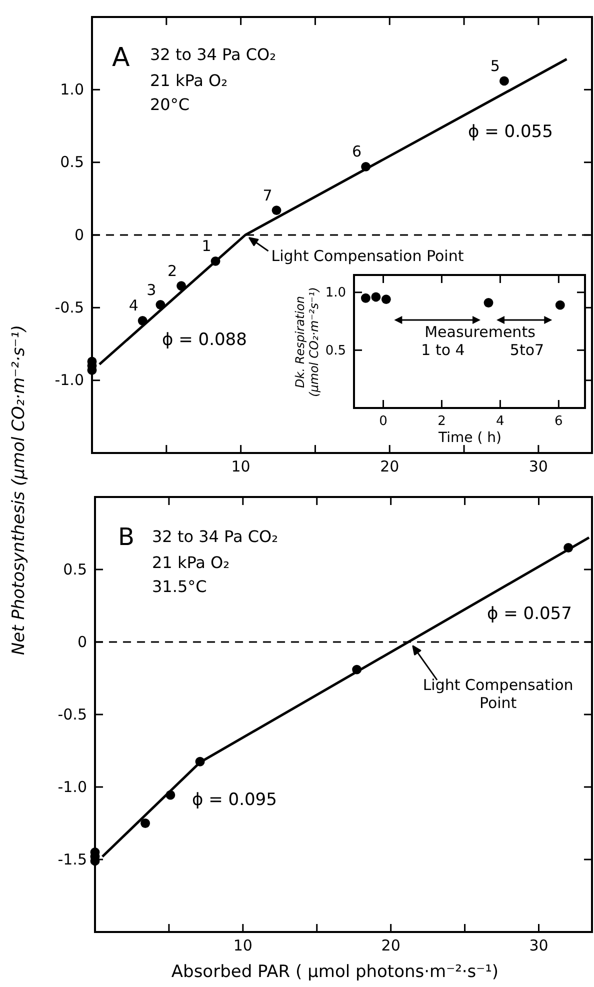 The height and width of the screenshot is (987, 594). Describe the element at coordinates (529, 614) in the screenshot. I see `annotation: ϕ = 0.057` at that location.